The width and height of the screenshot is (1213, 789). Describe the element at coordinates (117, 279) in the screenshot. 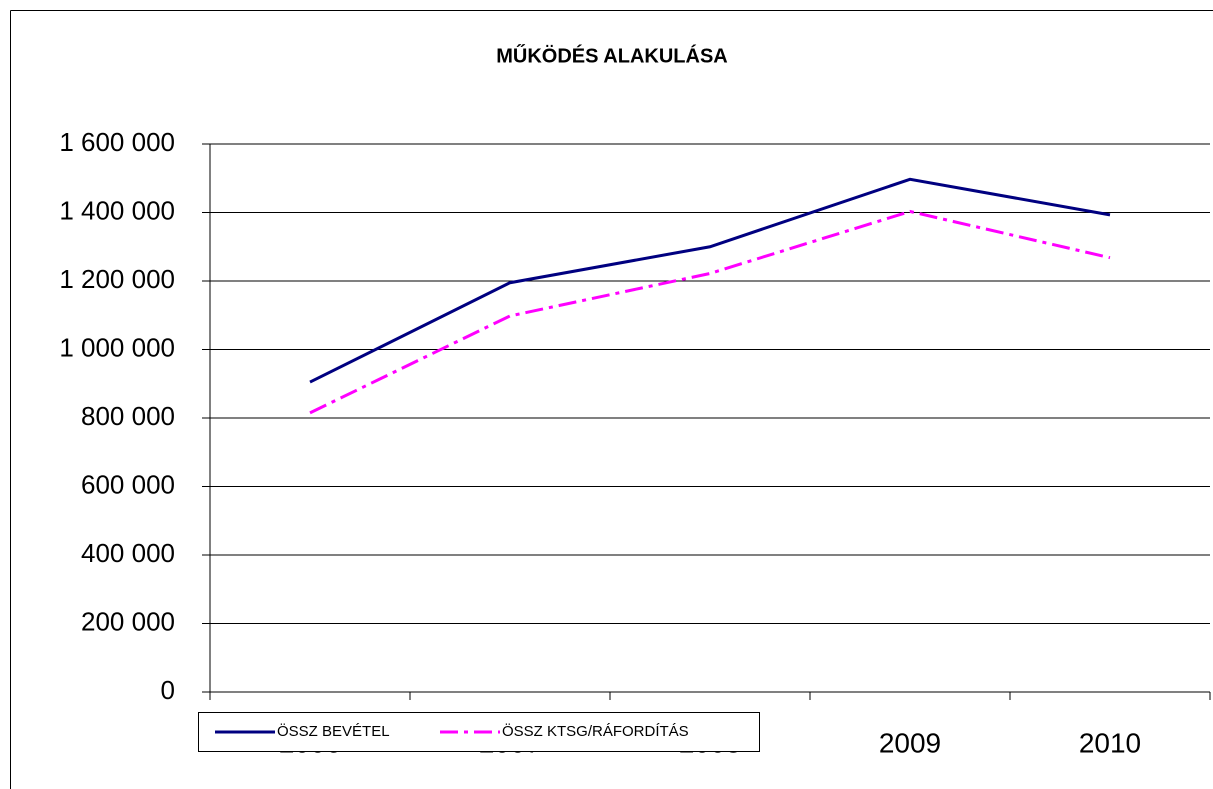

I see `y-tick-label: 1 200 000` at that location.